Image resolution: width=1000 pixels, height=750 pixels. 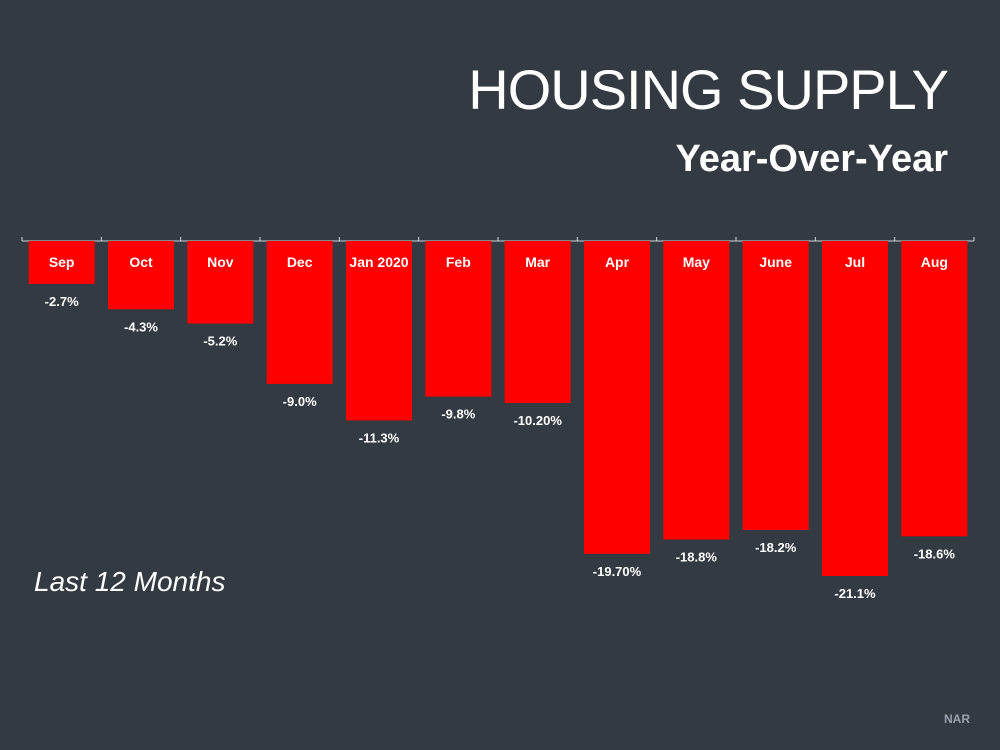 What do you see at coordinates (300, 262) in the screenshot?
I see `category-label: Dec` at bounding box center [300, 262].